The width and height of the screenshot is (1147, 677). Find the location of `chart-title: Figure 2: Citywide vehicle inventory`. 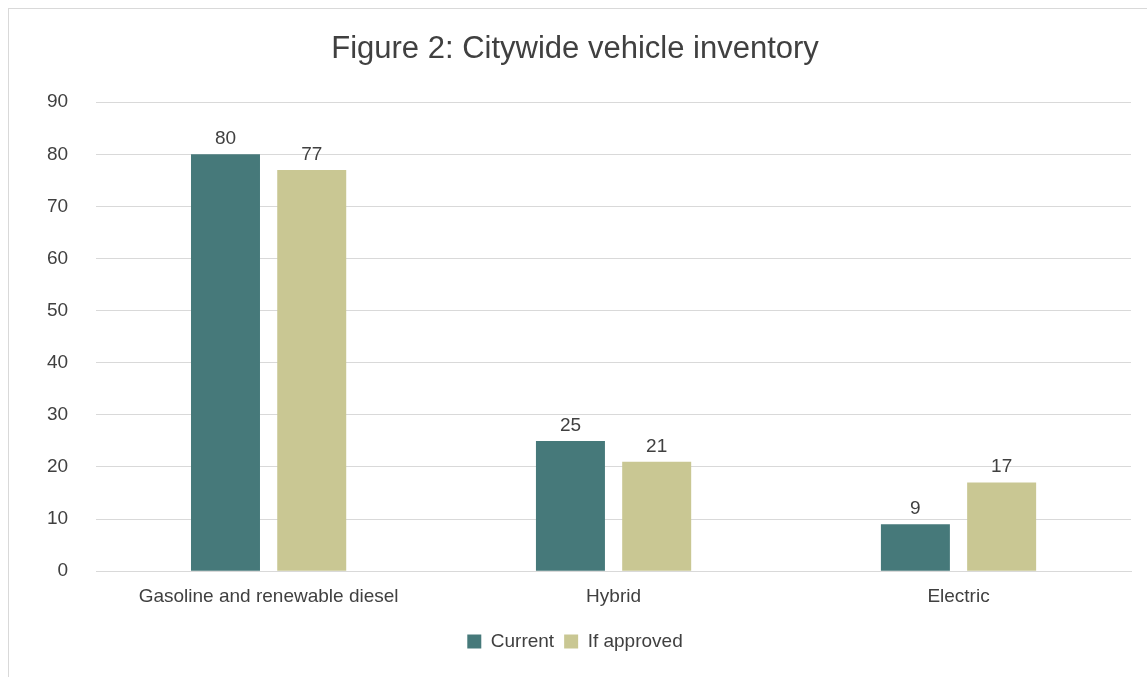

chart-title: Figure 2: Citywide vehicle inventory is located at coordinates (575, 48).